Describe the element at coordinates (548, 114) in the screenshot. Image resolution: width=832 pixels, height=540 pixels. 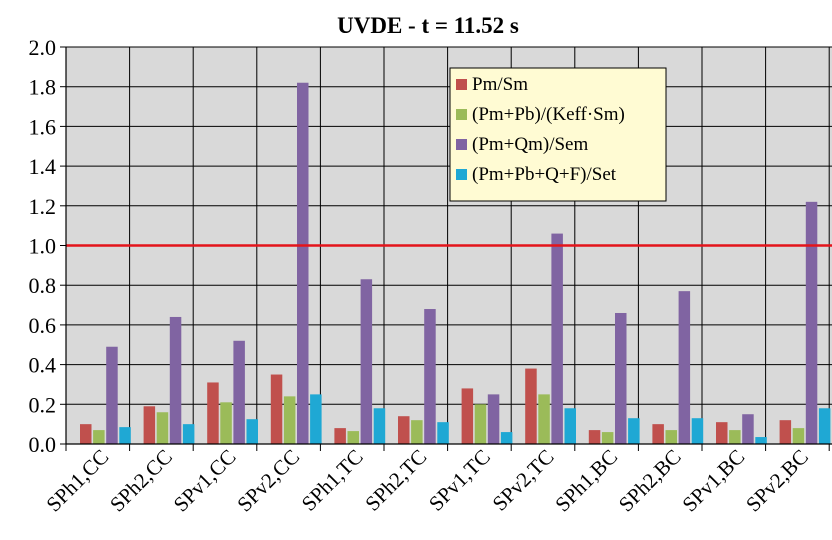
I see `legend-label: (Pm+Pb)/(Keff·Sm)` at that location.